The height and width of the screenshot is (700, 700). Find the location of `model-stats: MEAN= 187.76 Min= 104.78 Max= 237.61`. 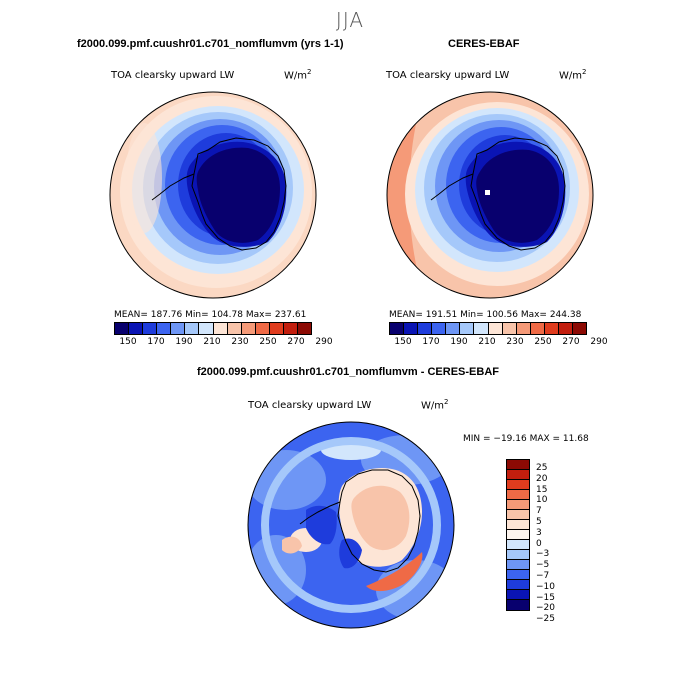

model-stats: MEAN= 187.76 Min= 104.78 Max= 237.61 is located at coordinates (210, 315).